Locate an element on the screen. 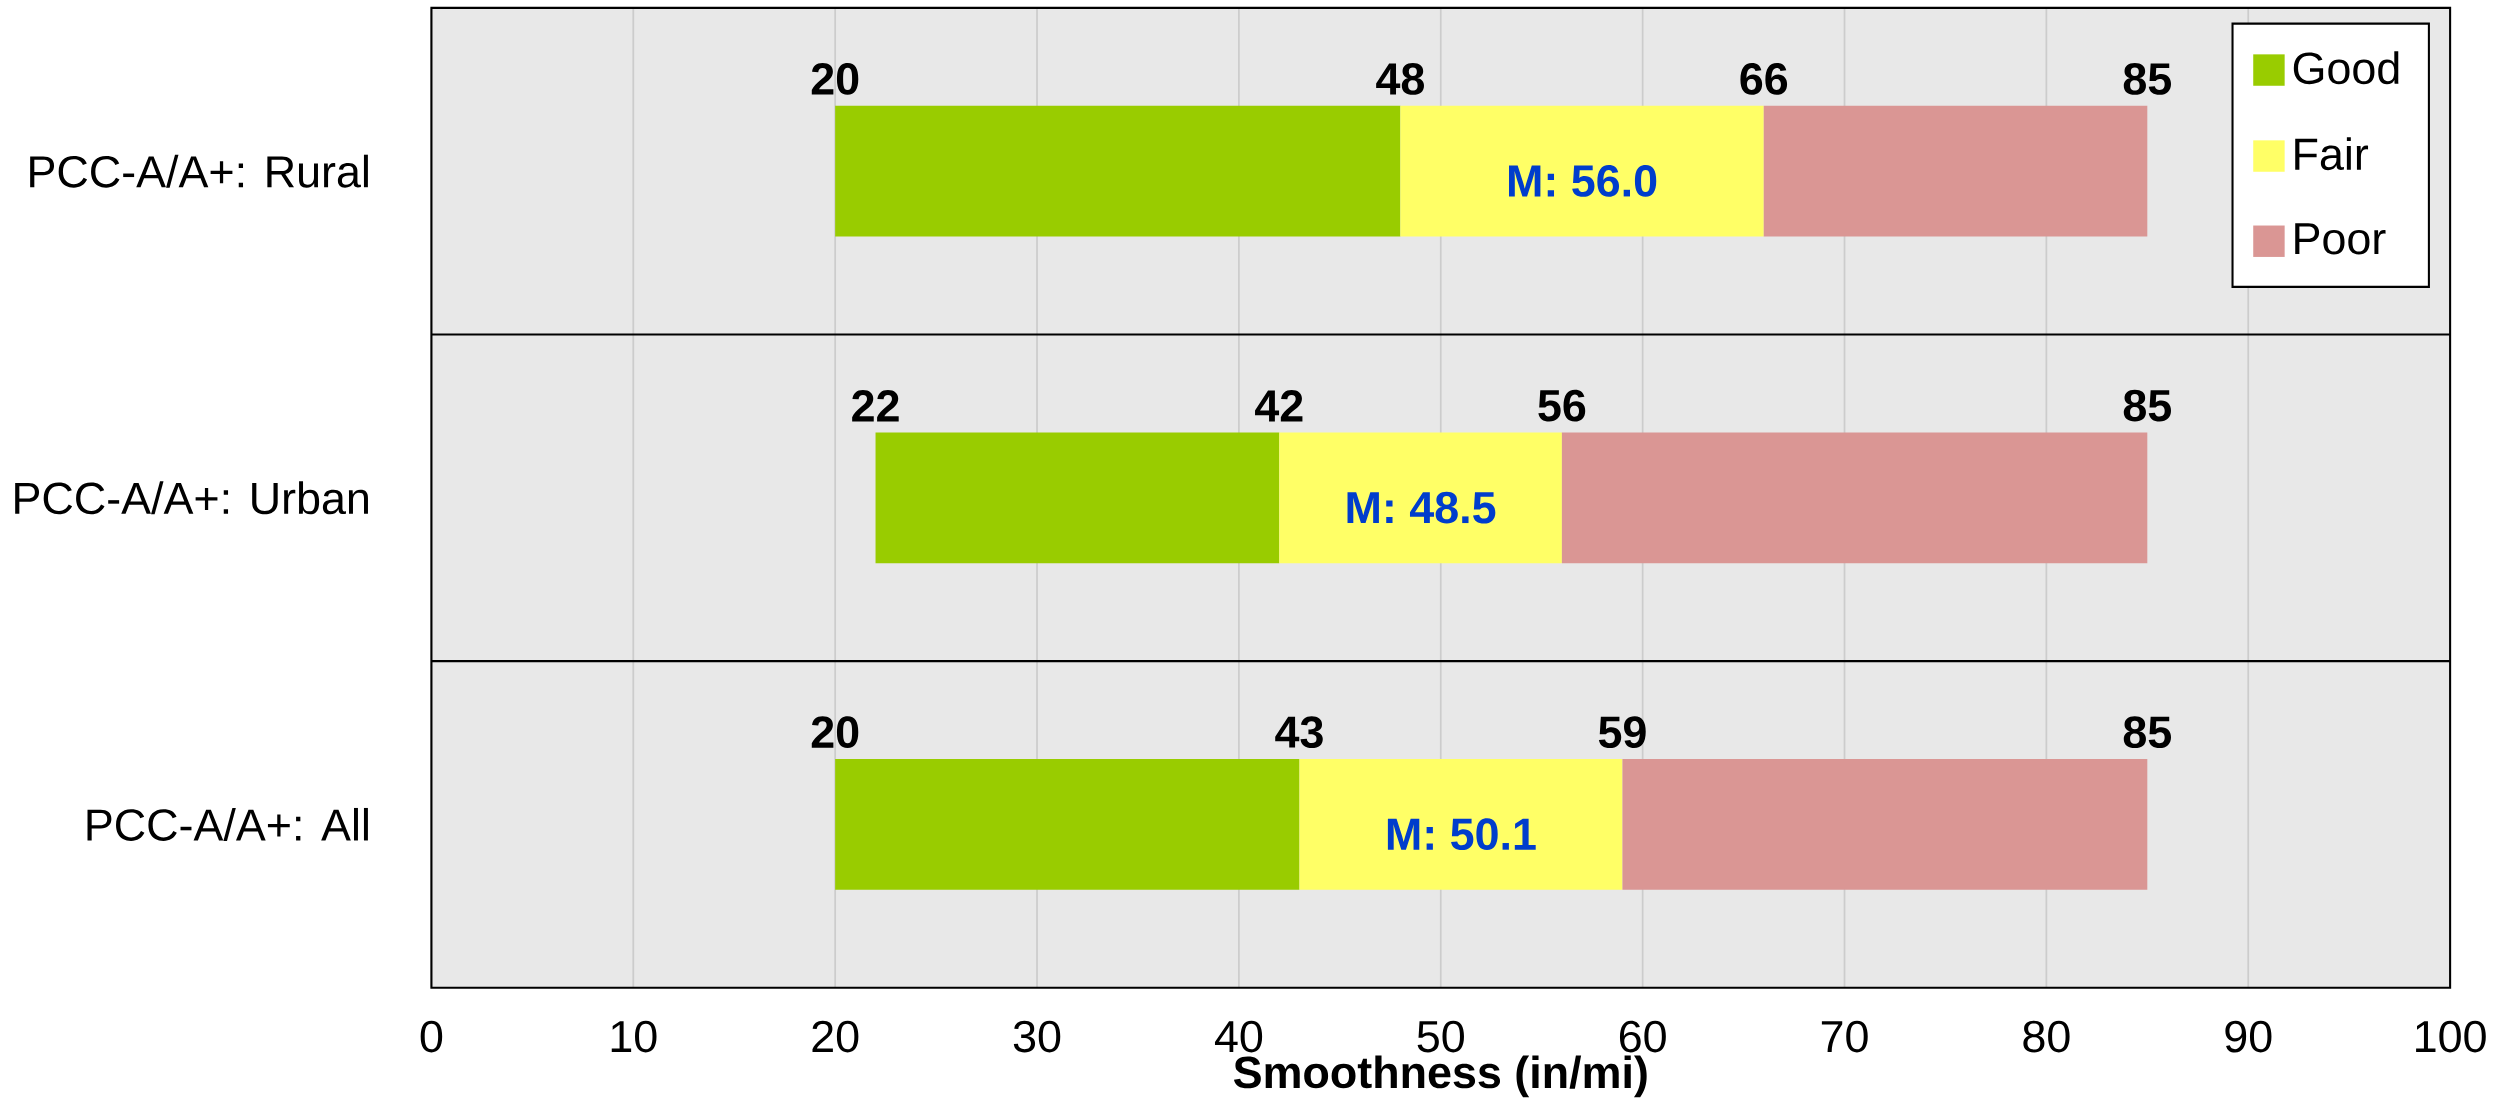 The height and width of the screenshot is (1118, 2499). x-tick-label: 90 is located at coordinates (2248, 1036).